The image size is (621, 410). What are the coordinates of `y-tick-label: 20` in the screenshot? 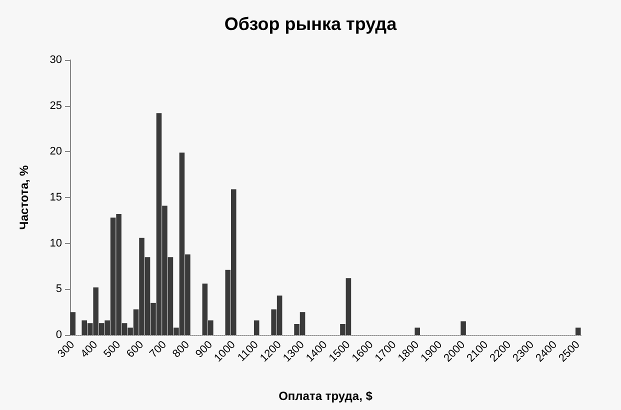 It's located at (56, 152).